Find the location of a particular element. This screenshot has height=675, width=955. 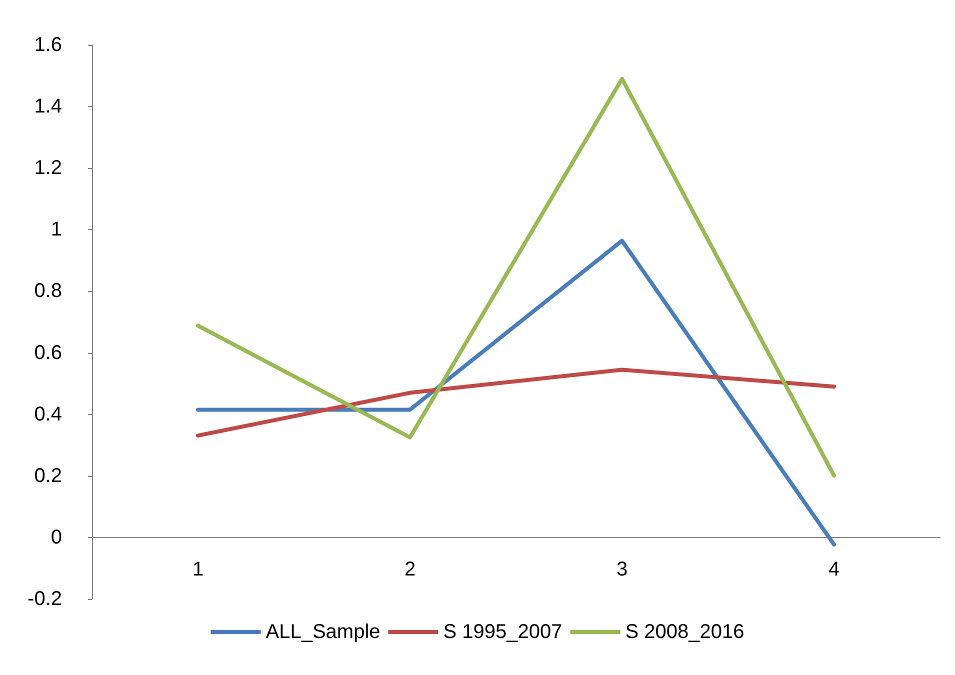

y-tick-label: 0.2 is located at coordinates (48, 475).